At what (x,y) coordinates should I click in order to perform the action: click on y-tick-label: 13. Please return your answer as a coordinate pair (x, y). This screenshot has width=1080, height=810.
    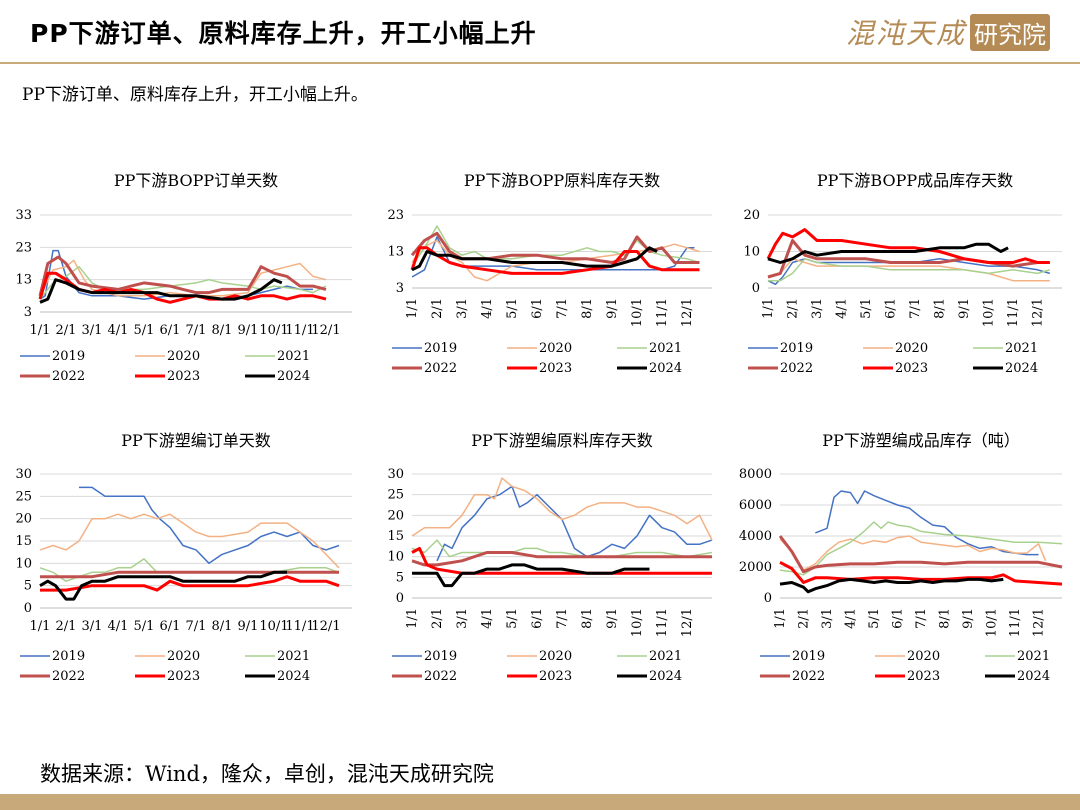
    Looking at the image, I should click on (23, 280).